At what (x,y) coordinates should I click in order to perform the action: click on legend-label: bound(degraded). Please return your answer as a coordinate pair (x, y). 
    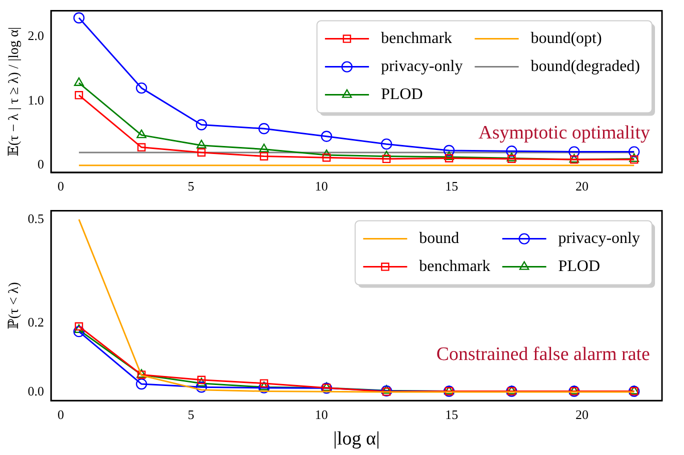
    Looking at the image, I should click on (585, 67).